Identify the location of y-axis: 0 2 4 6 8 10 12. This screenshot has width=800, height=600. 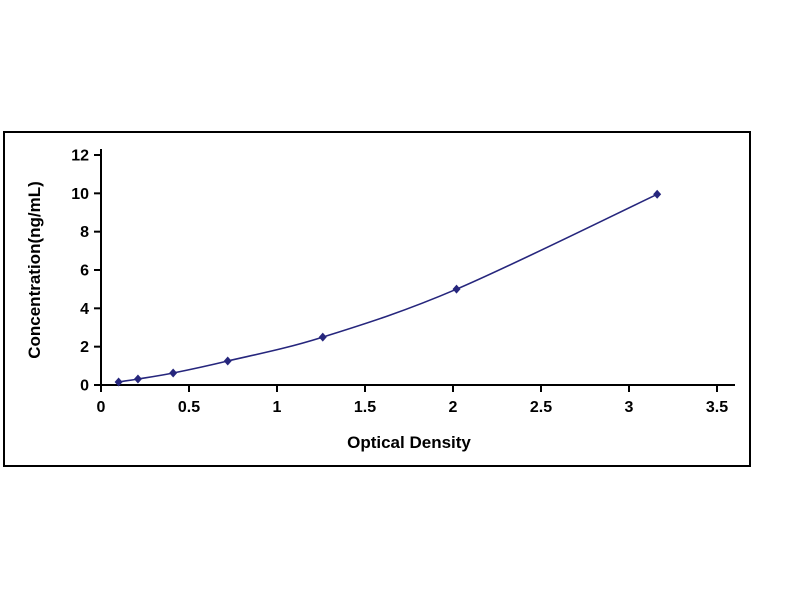
(86, 271).